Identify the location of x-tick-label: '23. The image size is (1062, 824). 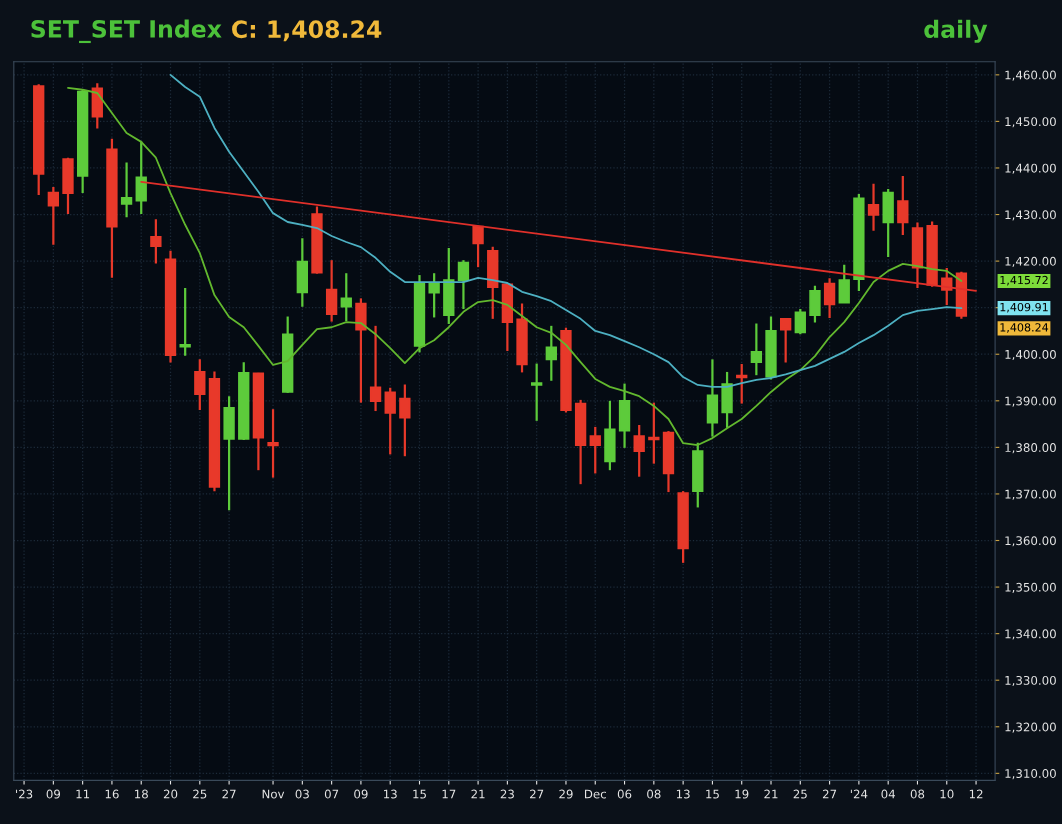
(24, 794).